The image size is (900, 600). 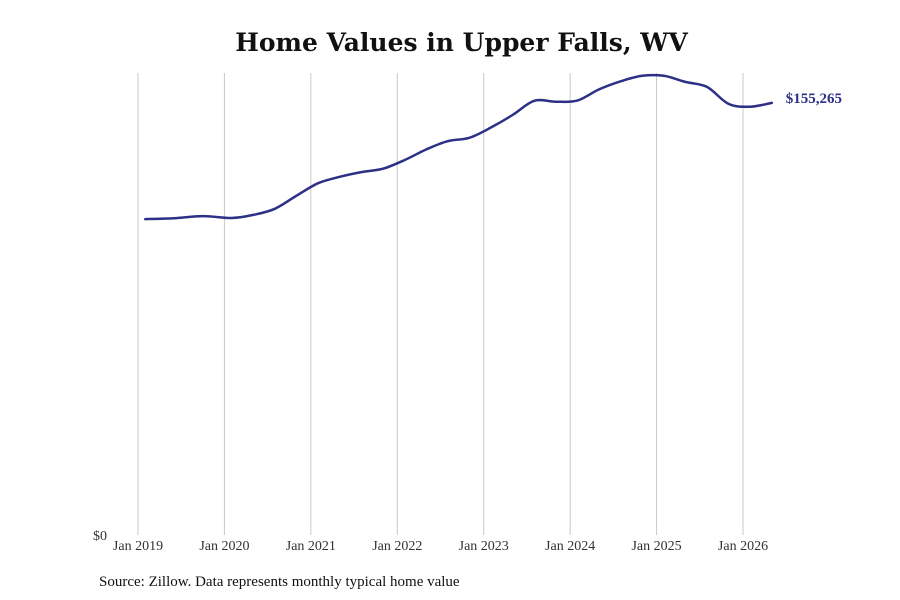 What do you see at coordinates (743, 546) in the screenshot?
I see `x-tick-label: Jan 2026` at bounding box center [743, 546].